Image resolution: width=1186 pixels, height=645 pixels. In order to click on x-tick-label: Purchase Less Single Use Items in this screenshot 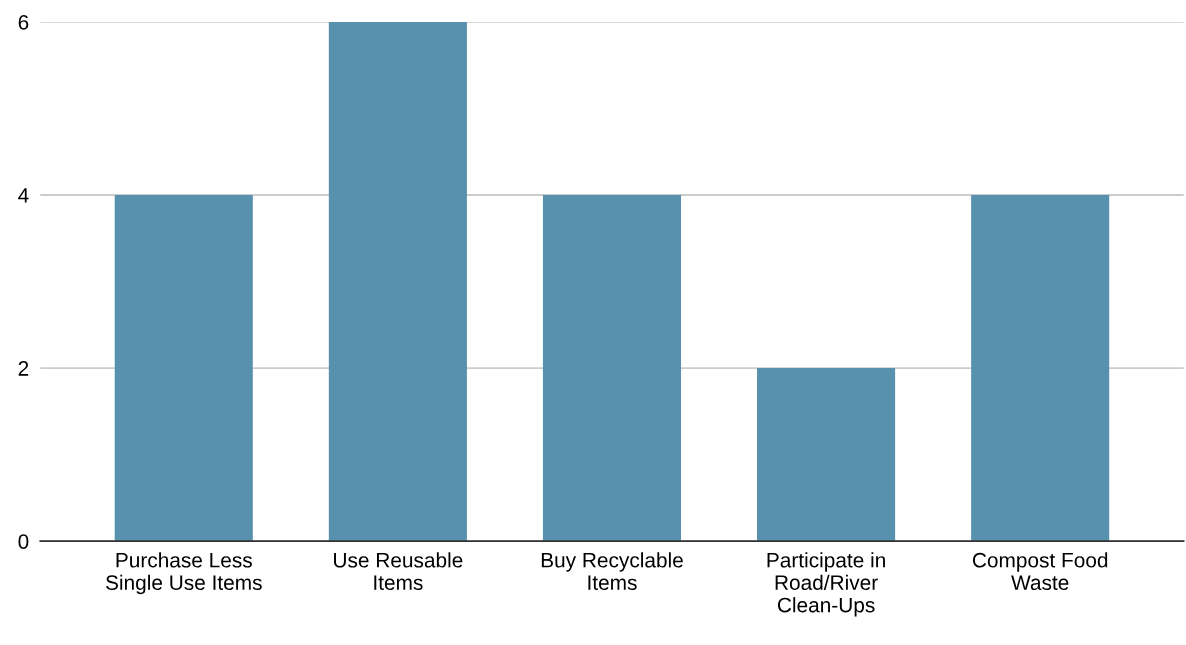, I will do `click(183, 573)`.